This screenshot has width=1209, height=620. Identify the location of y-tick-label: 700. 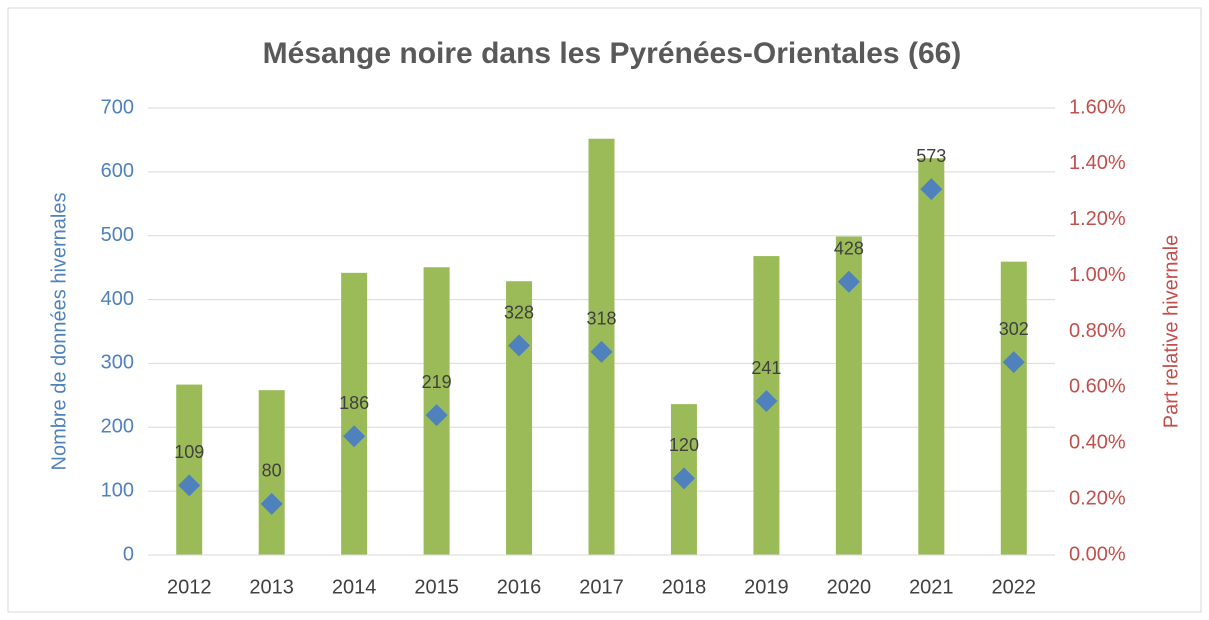
(117, 107).